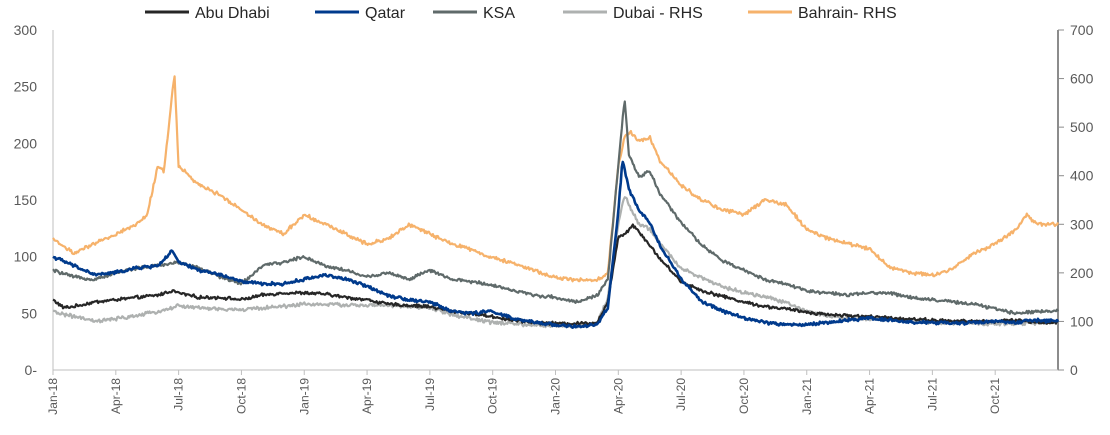 The height and width of the screenshot is (435, 1110). I want to click on y-tick-label-left: 300, so click(26, 30).